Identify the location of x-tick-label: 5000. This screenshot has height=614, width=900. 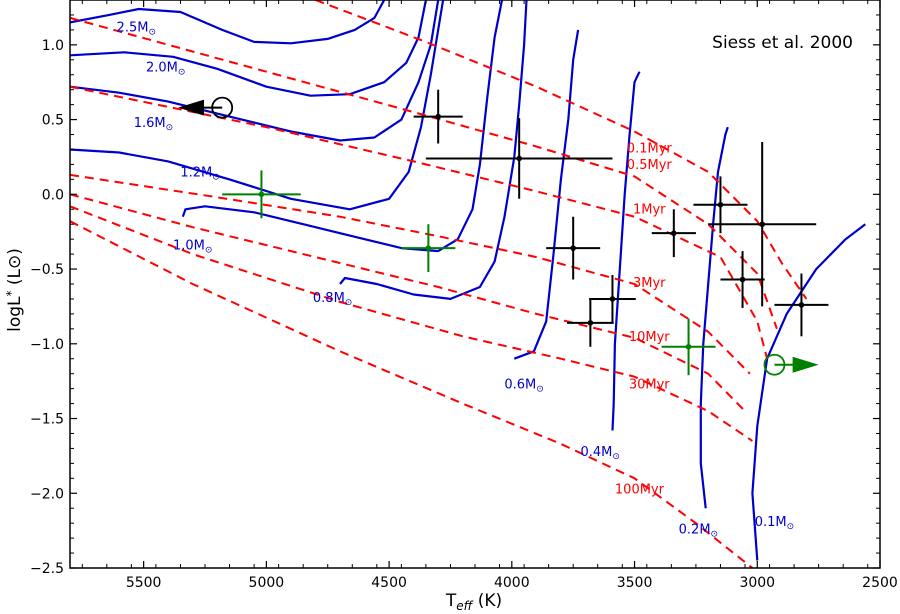
(267, 583).